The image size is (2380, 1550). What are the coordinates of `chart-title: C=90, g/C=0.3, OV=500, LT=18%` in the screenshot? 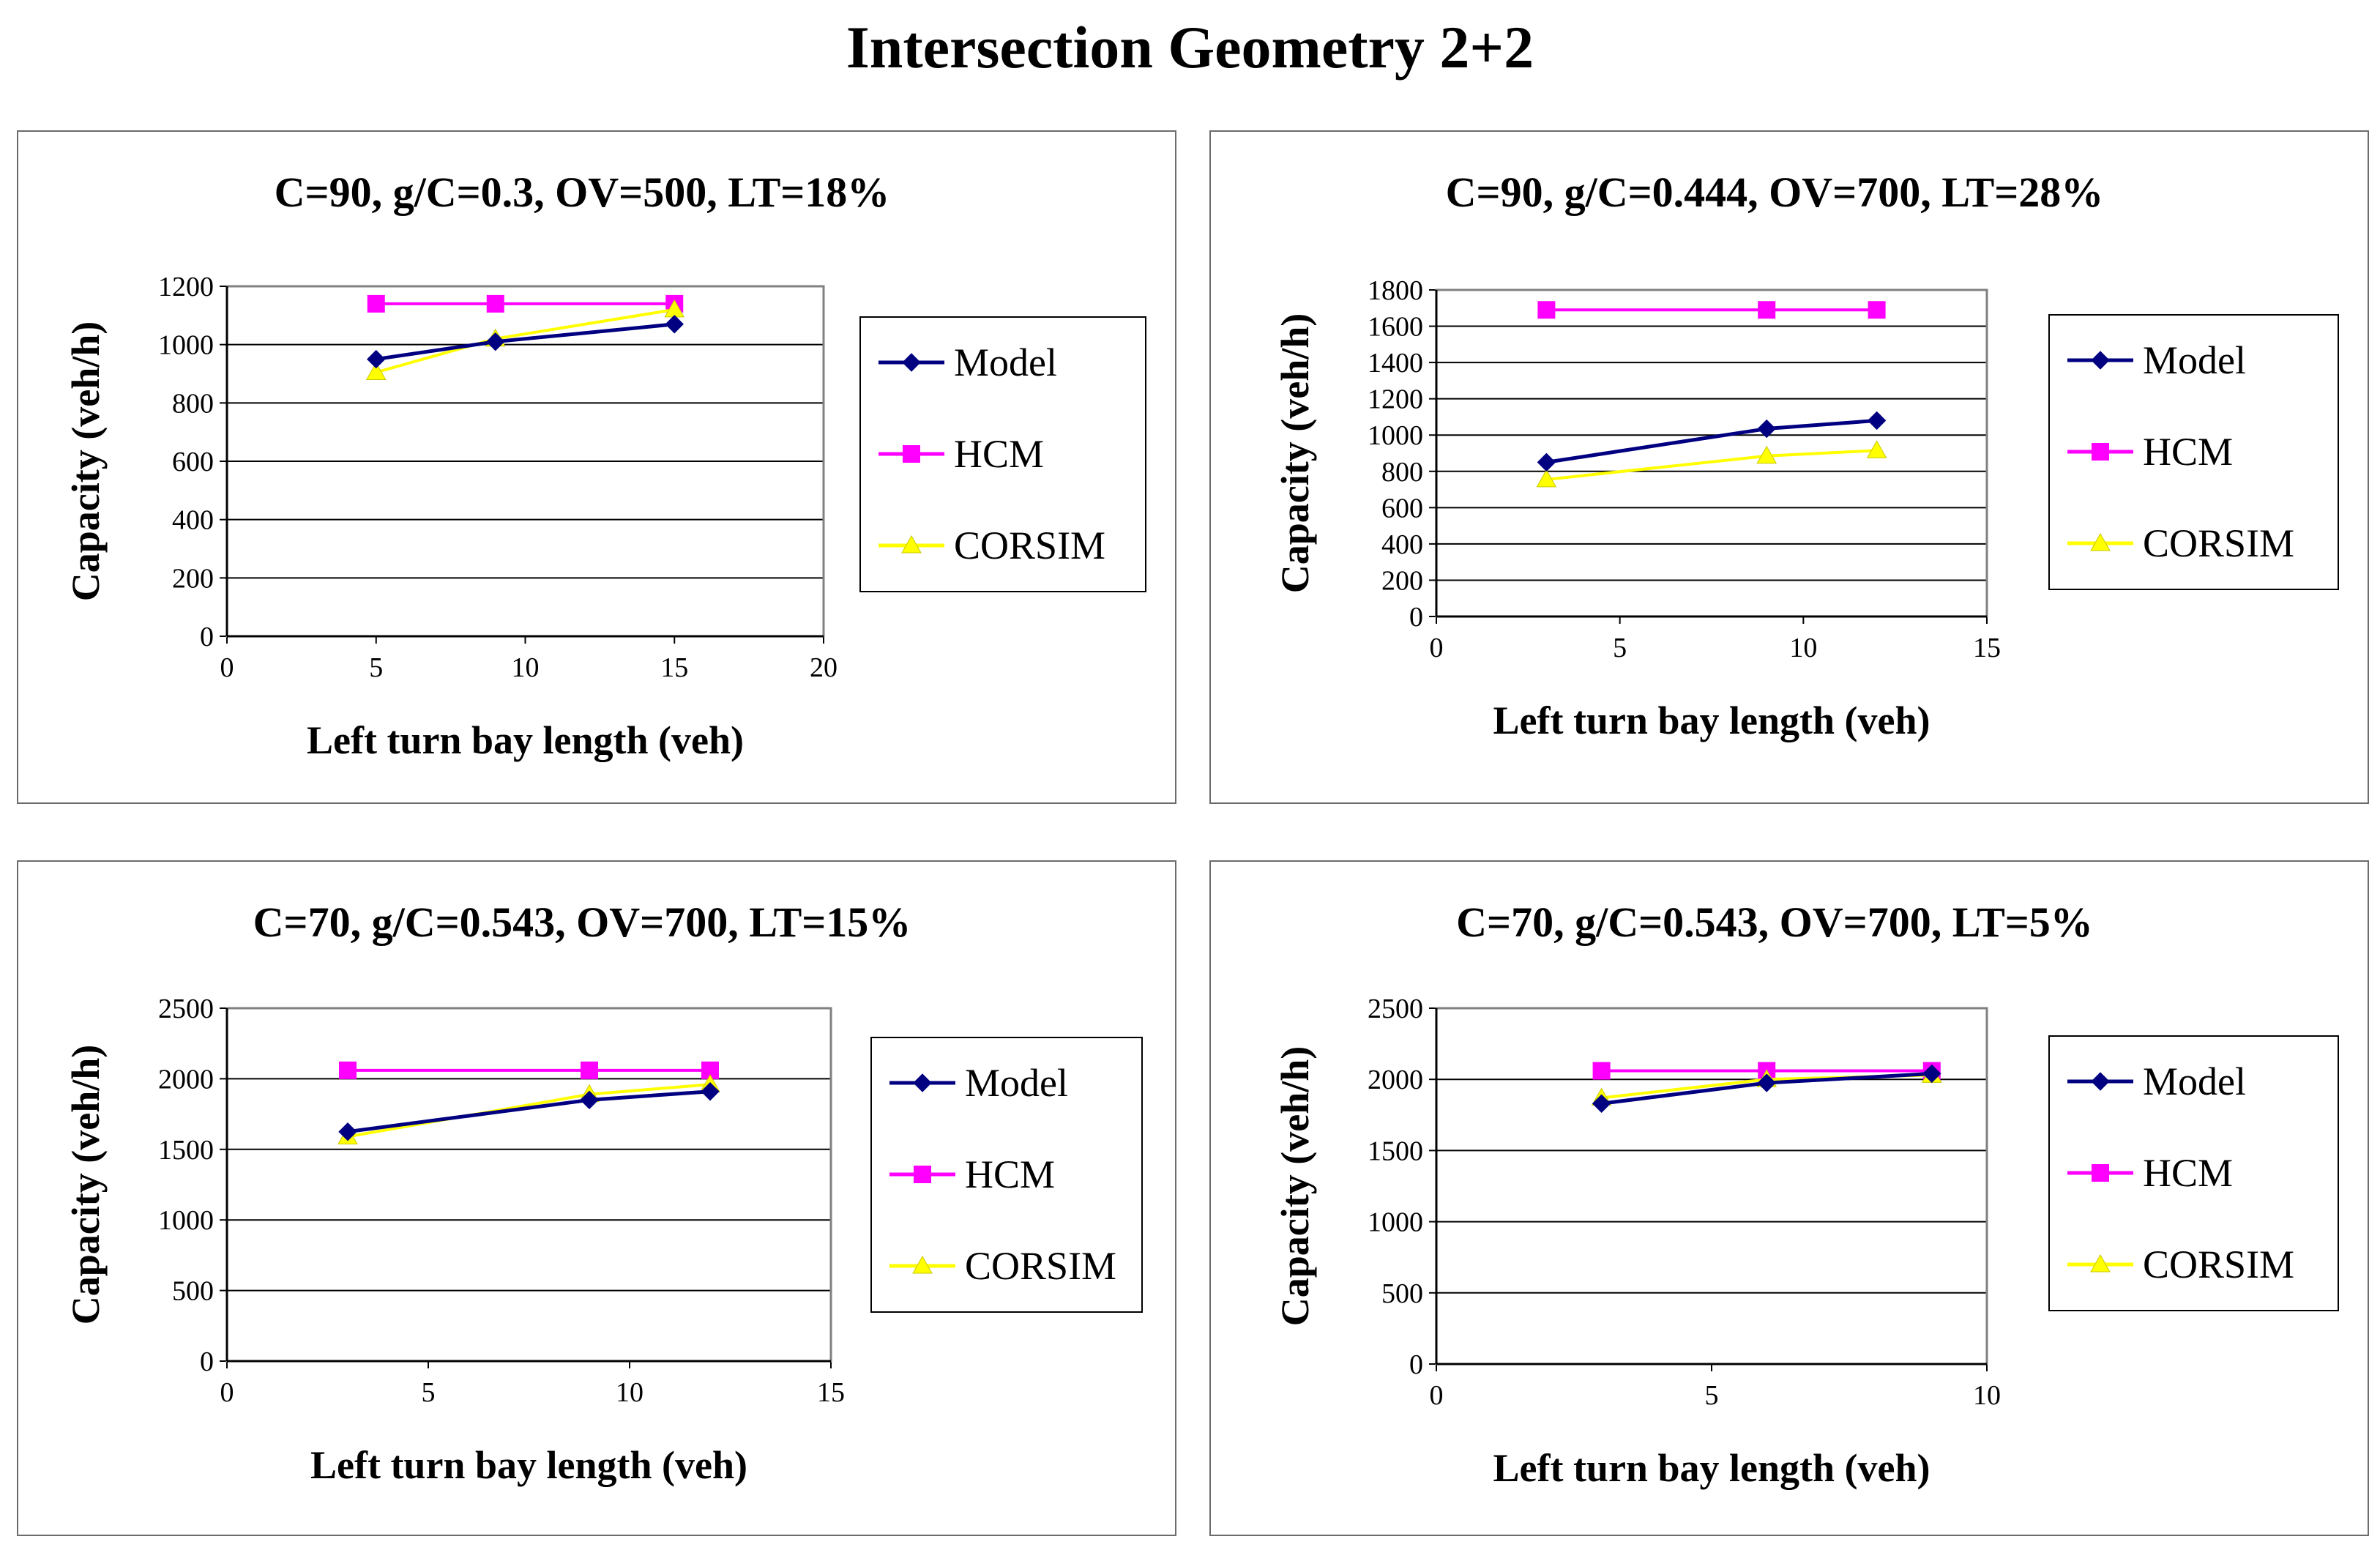 It's located at (582, 192).